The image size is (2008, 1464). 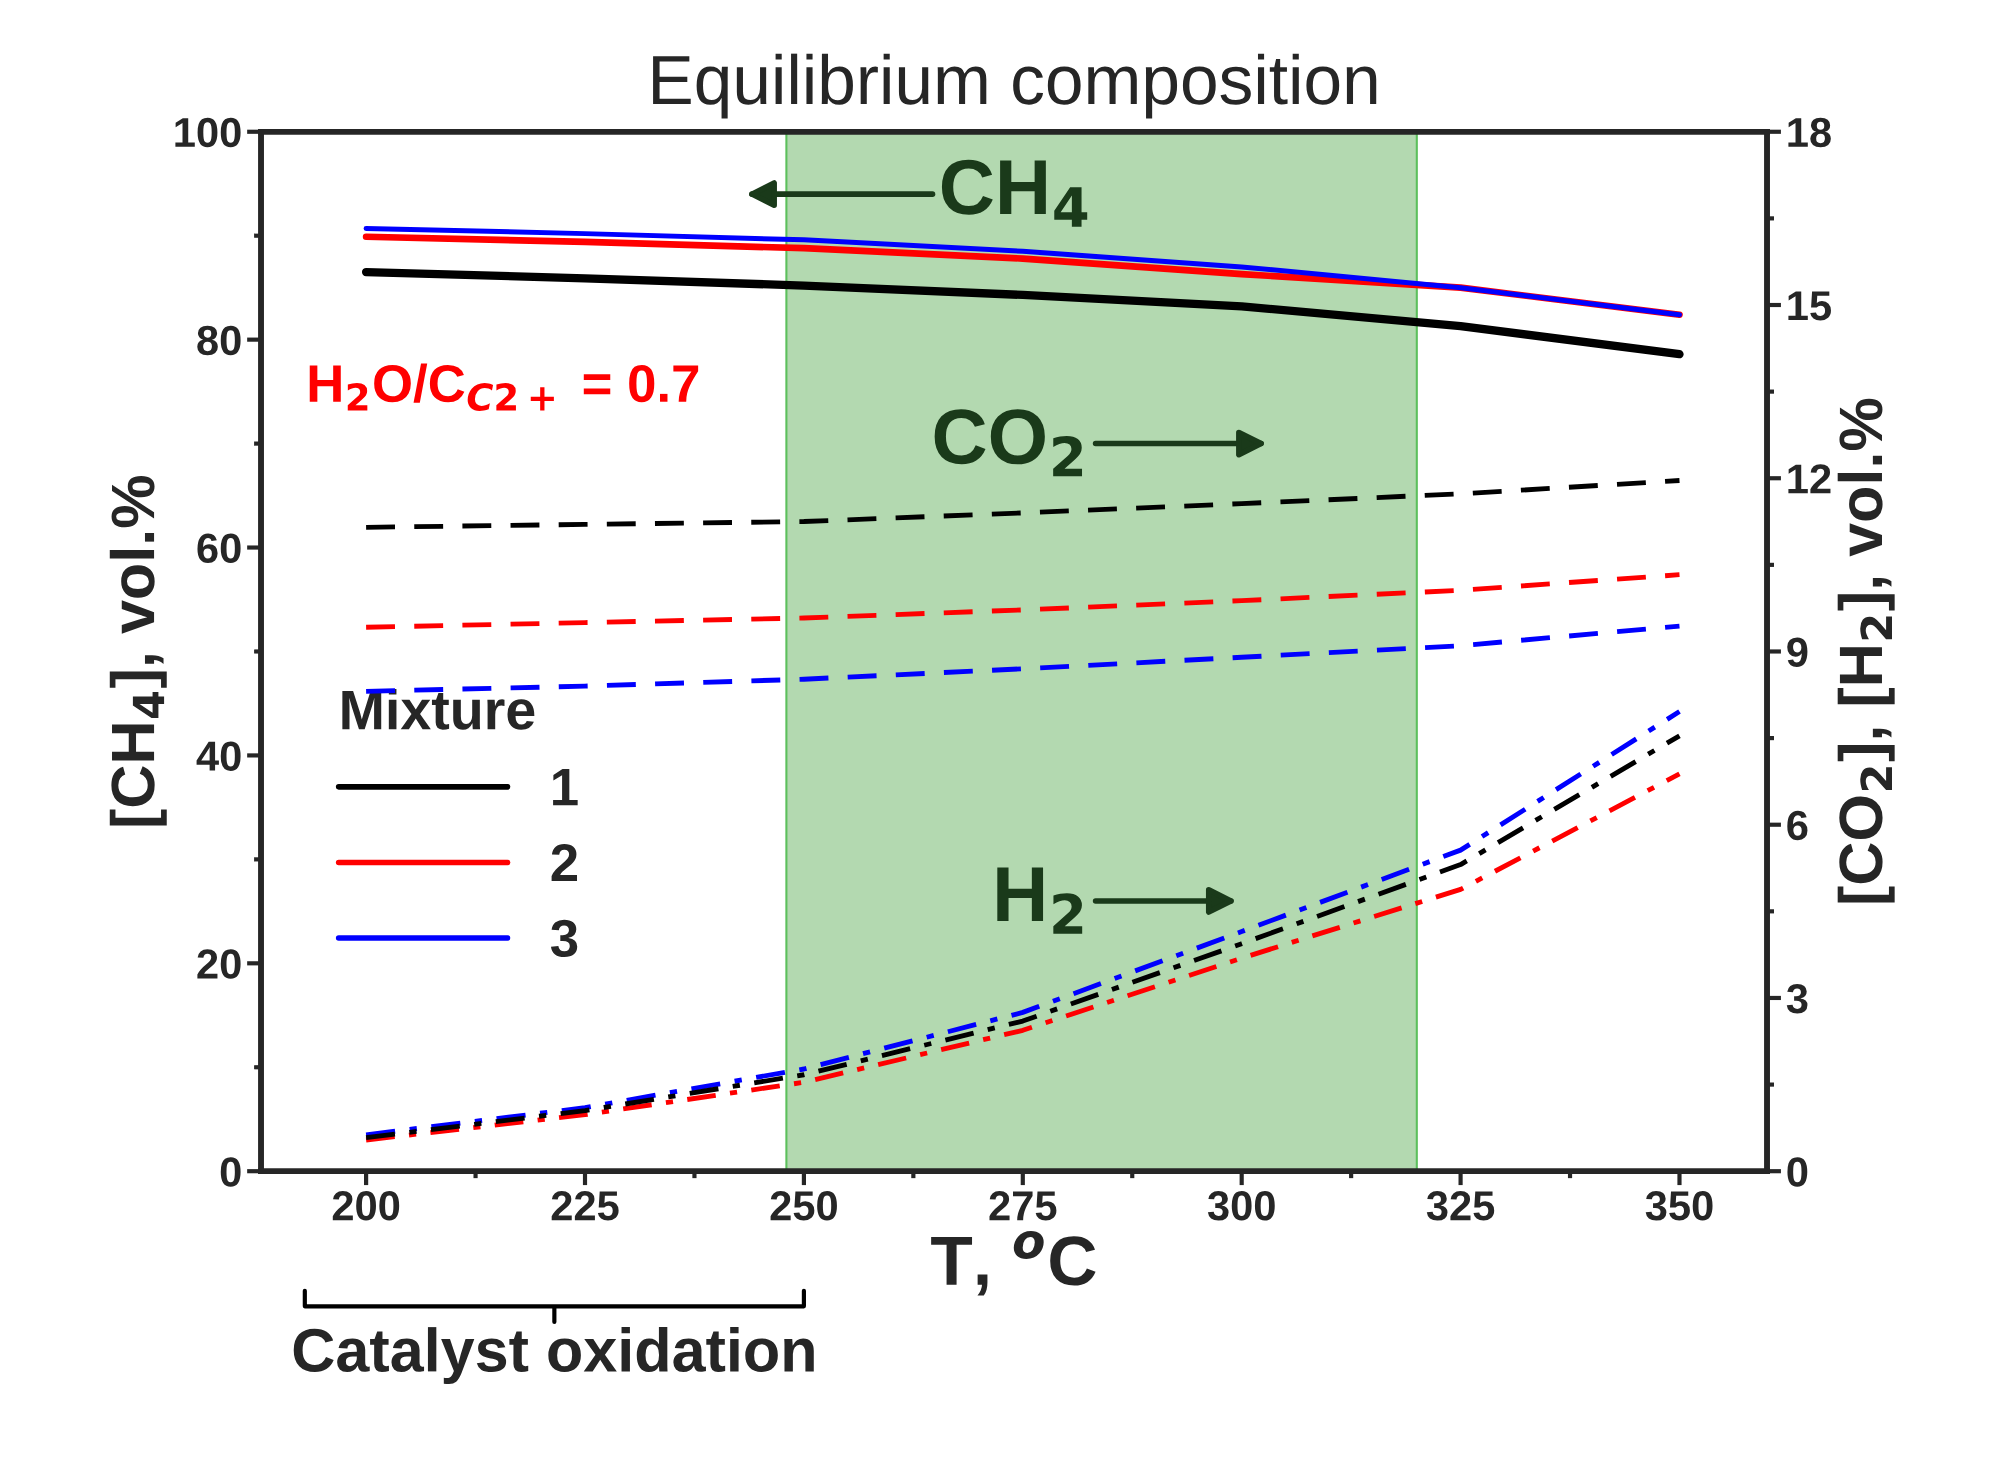 I want to click on annotation: H$_{2}$O/C$_{C2+}$ = 0.7, so click(x=504, y=387).